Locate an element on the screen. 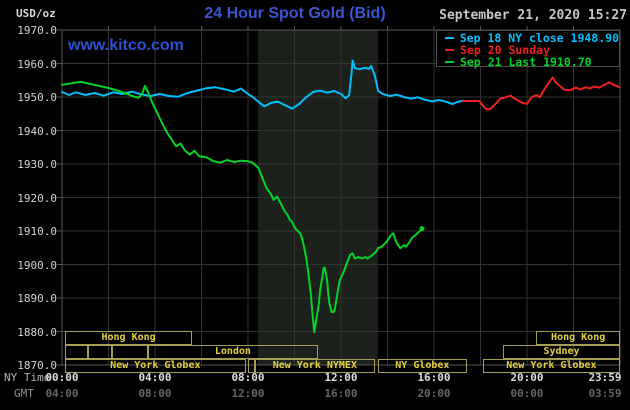 The image size is (630, 410). y-axis-label: 1960.0 is located at coordinates (37, 64).